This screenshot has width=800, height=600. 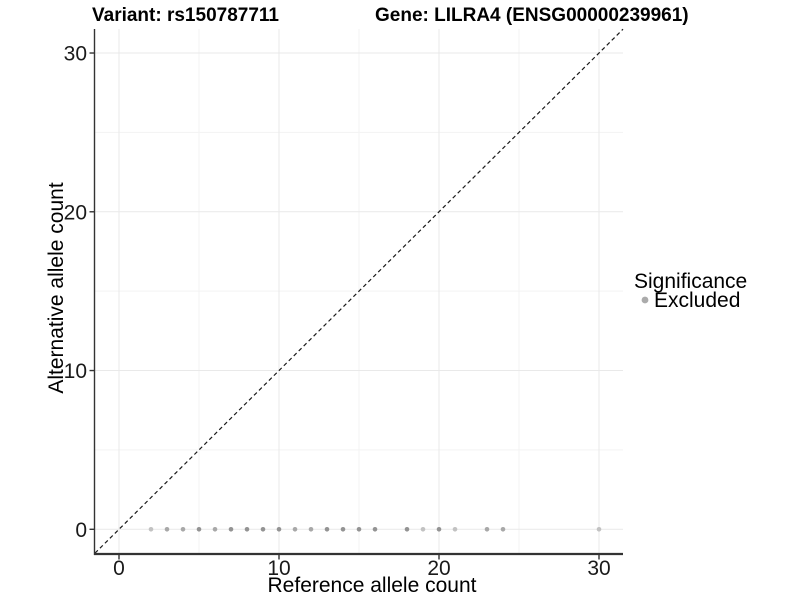 What do you see at coordinates (278, 568) in the screenshot?
I see `x-axis-tick-label: 10` at bounding box center [278, 568].